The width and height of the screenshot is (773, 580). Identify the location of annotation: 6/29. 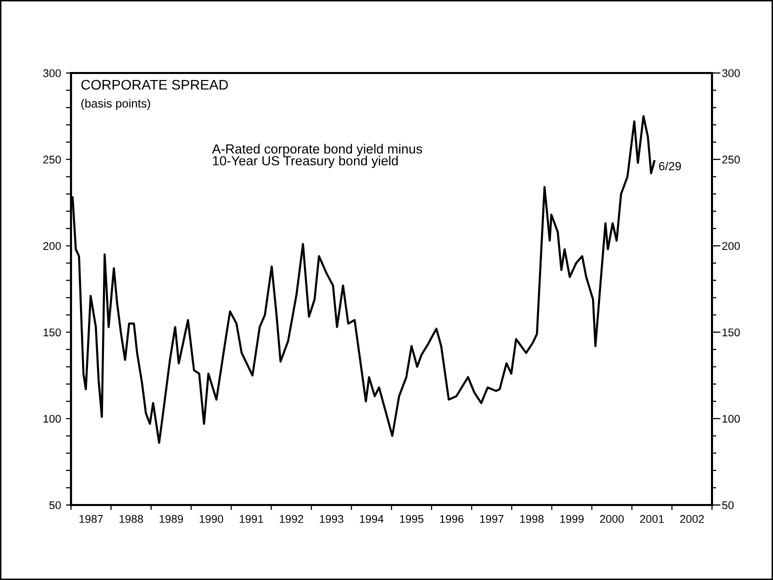
(670, 166).